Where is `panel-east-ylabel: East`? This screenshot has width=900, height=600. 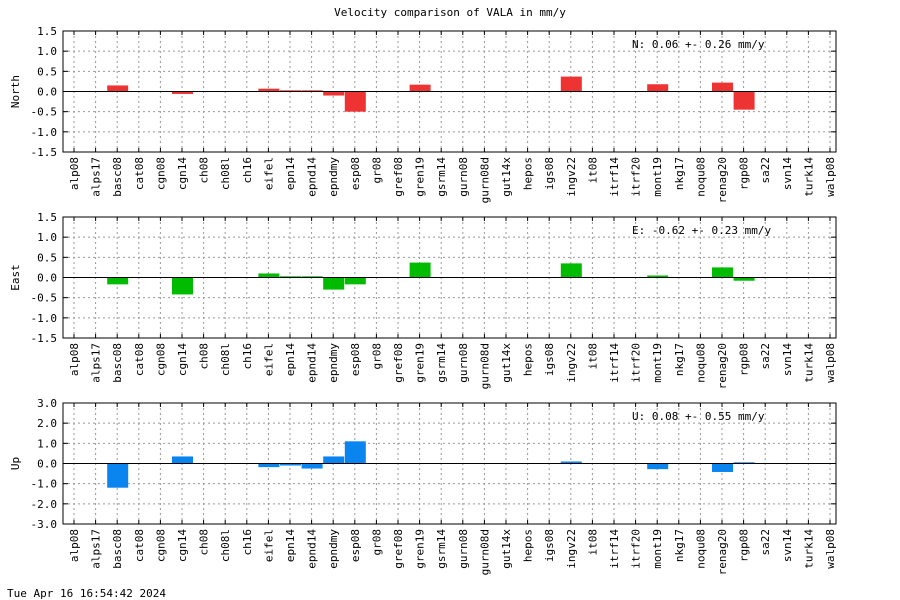
panel-east-ylabel: East is located at coordinates (15, 277).